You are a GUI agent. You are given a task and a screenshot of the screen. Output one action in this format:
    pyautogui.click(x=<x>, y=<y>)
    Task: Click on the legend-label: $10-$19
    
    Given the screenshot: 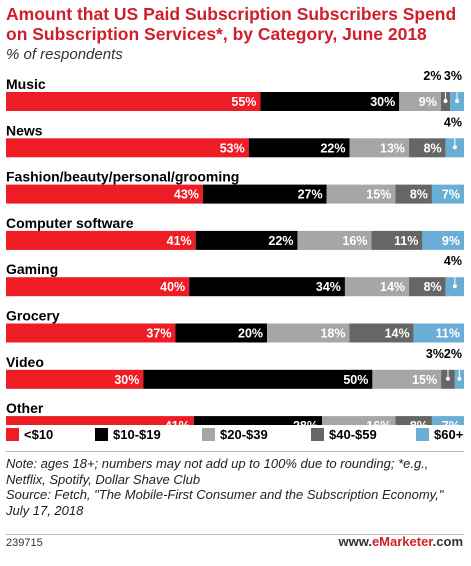 What is the action you would take?
    pyautogui.click(x=137, y=434)
    